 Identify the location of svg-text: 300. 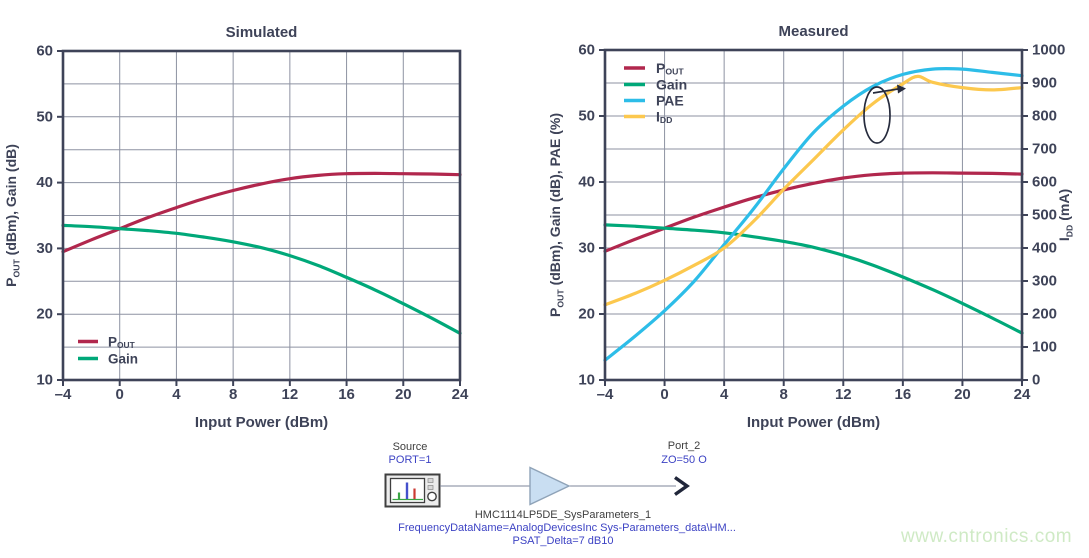
(1044, 281).